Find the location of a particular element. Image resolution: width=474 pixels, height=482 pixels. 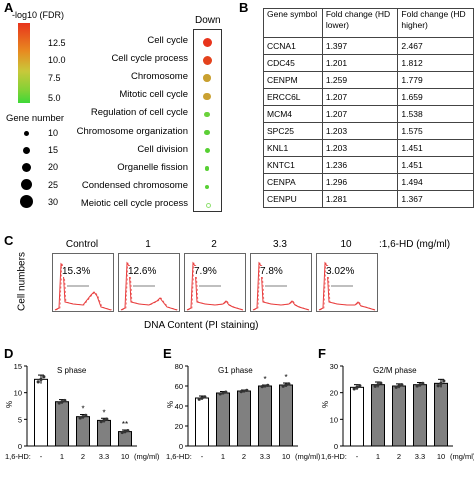

y-tick-label: 10 is located at coordinates (334, 419).